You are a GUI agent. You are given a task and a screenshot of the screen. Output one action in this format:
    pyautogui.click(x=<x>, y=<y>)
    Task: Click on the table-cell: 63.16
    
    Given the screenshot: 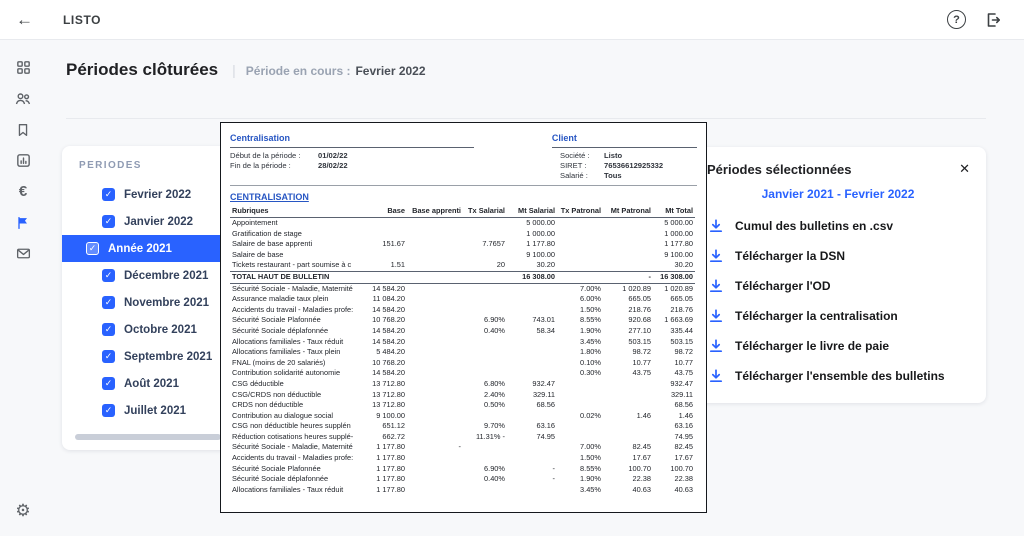 What is the action you would take?
    pyautogui.click(x=546, y=426)
    